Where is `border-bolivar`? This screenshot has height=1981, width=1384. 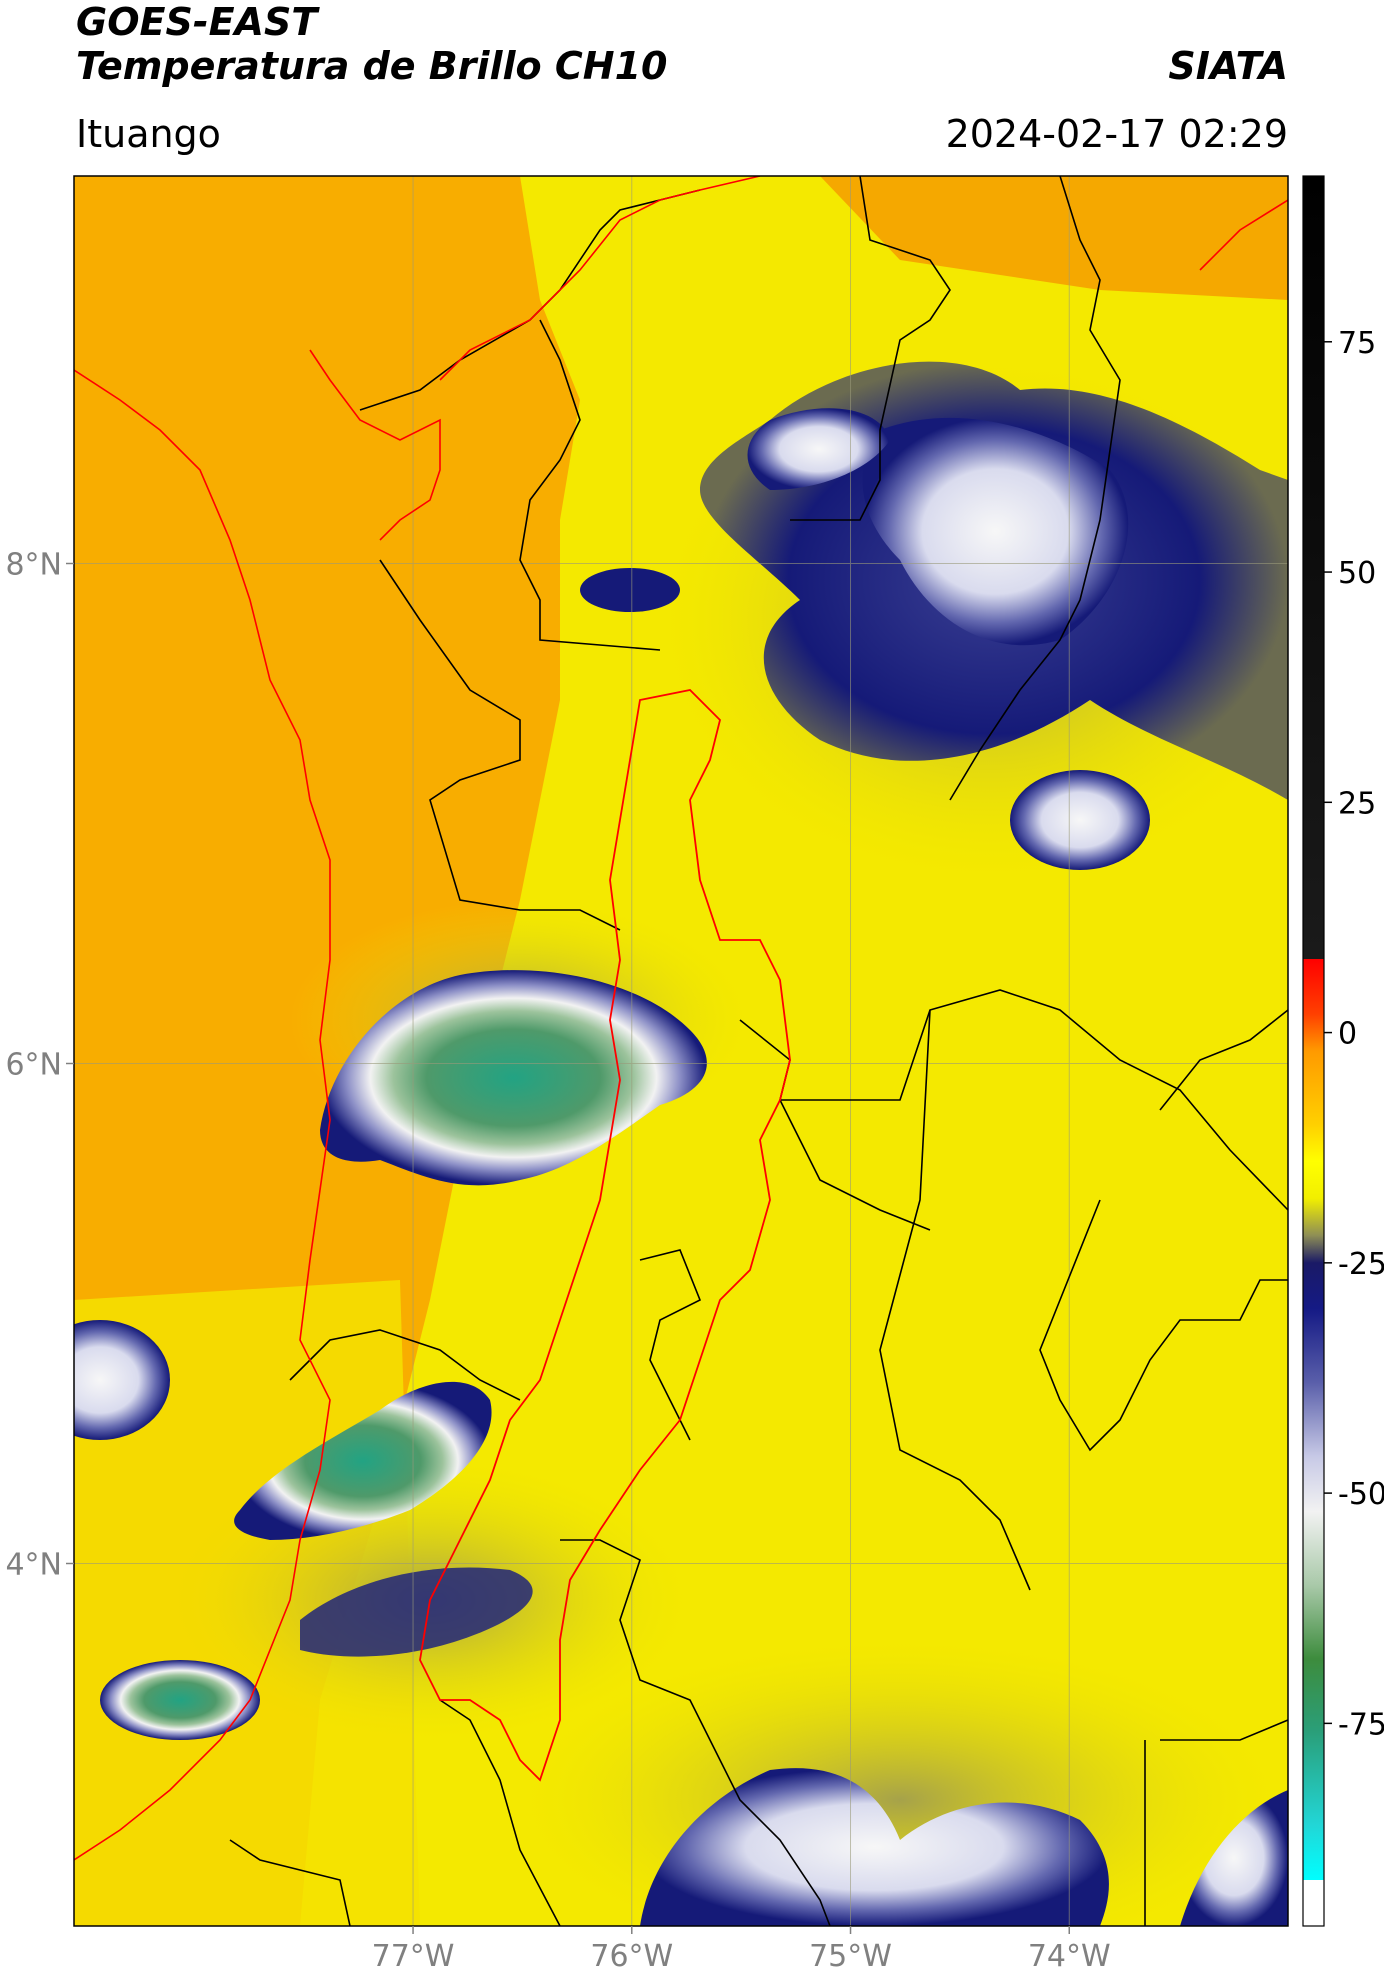 border-bolivar is located at coordinates (1035, 488).